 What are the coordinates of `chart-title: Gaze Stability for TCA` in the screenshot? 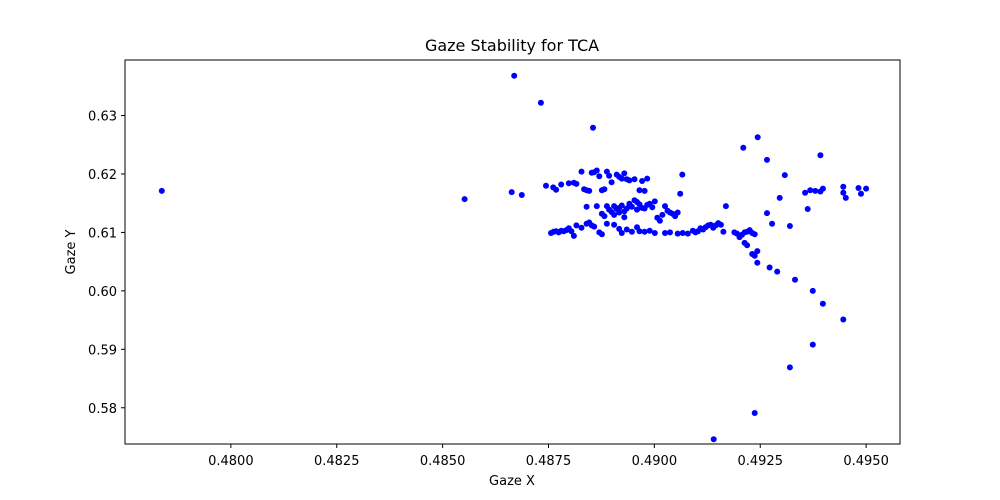 It's located at (512, 45).